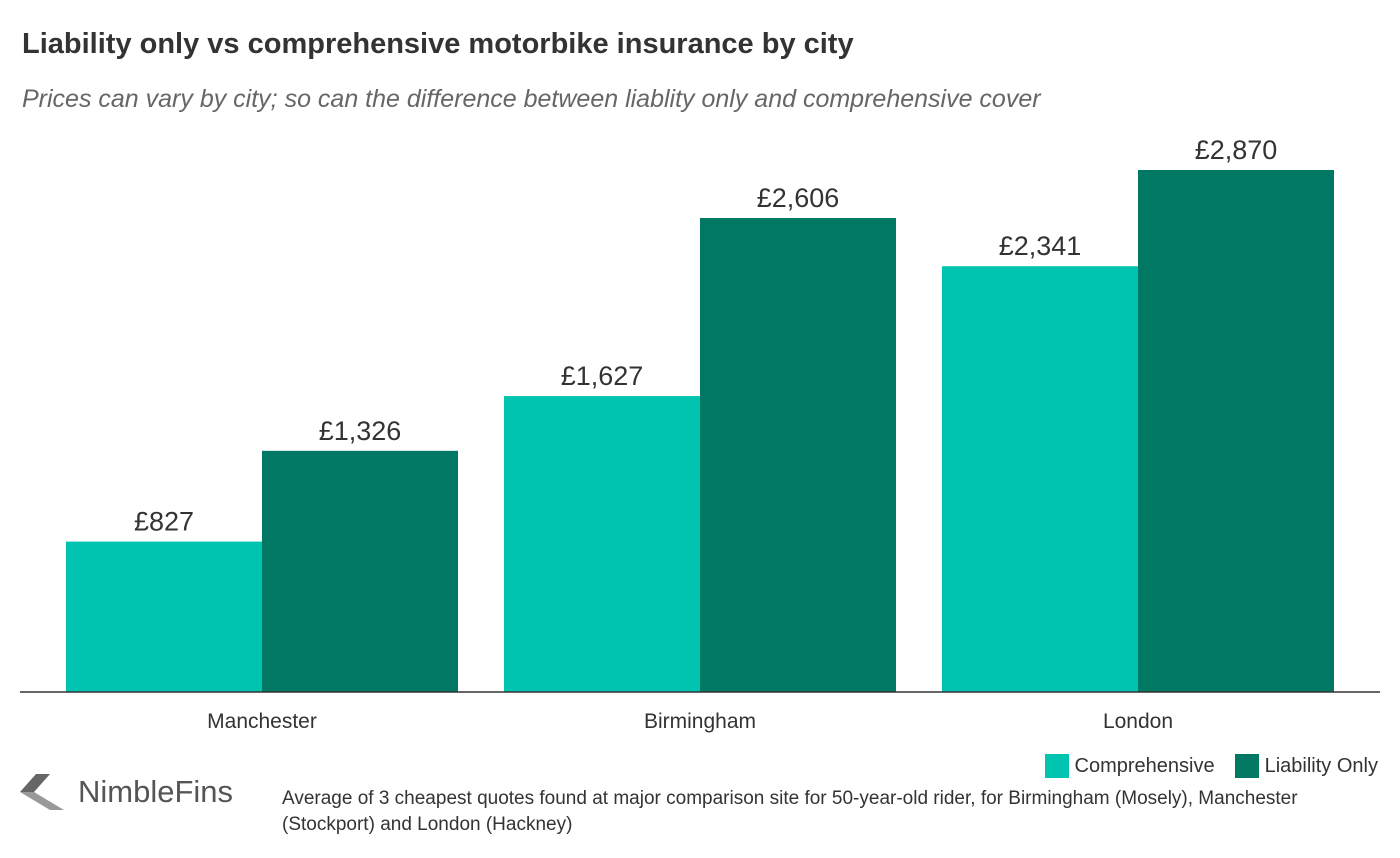 The height and width of the screenshot is (858, 1400). Describe the element at coordinates (1236, 431) in the screenshot. I see `bar-liability-only-london` at that location.